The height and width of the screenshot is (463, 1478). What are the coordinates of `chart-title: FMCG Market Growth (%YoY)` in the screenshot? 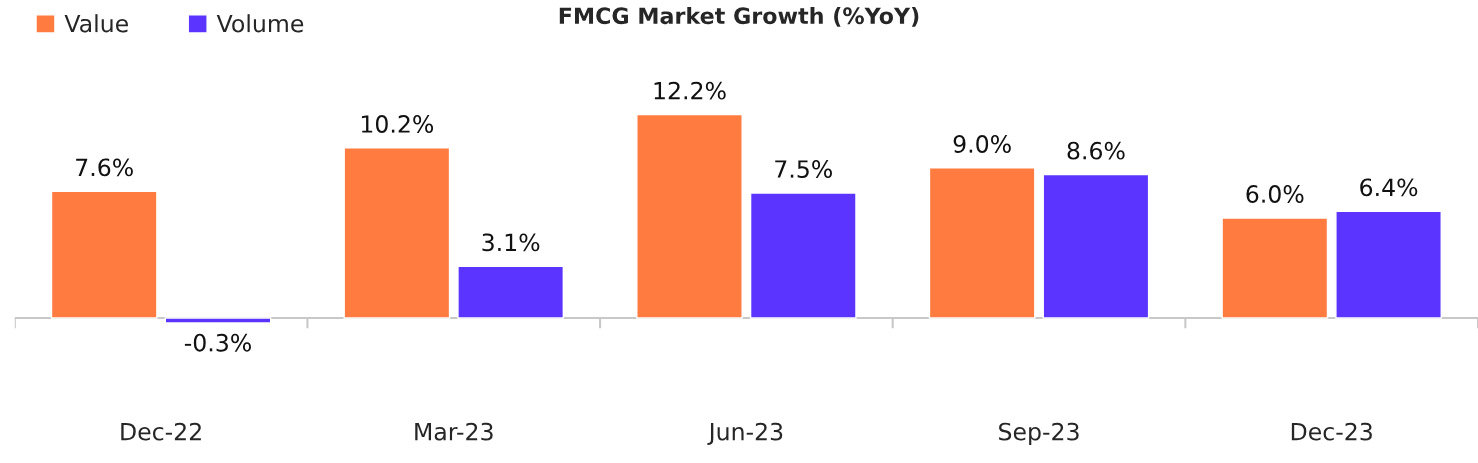 It's located at (739, 16).